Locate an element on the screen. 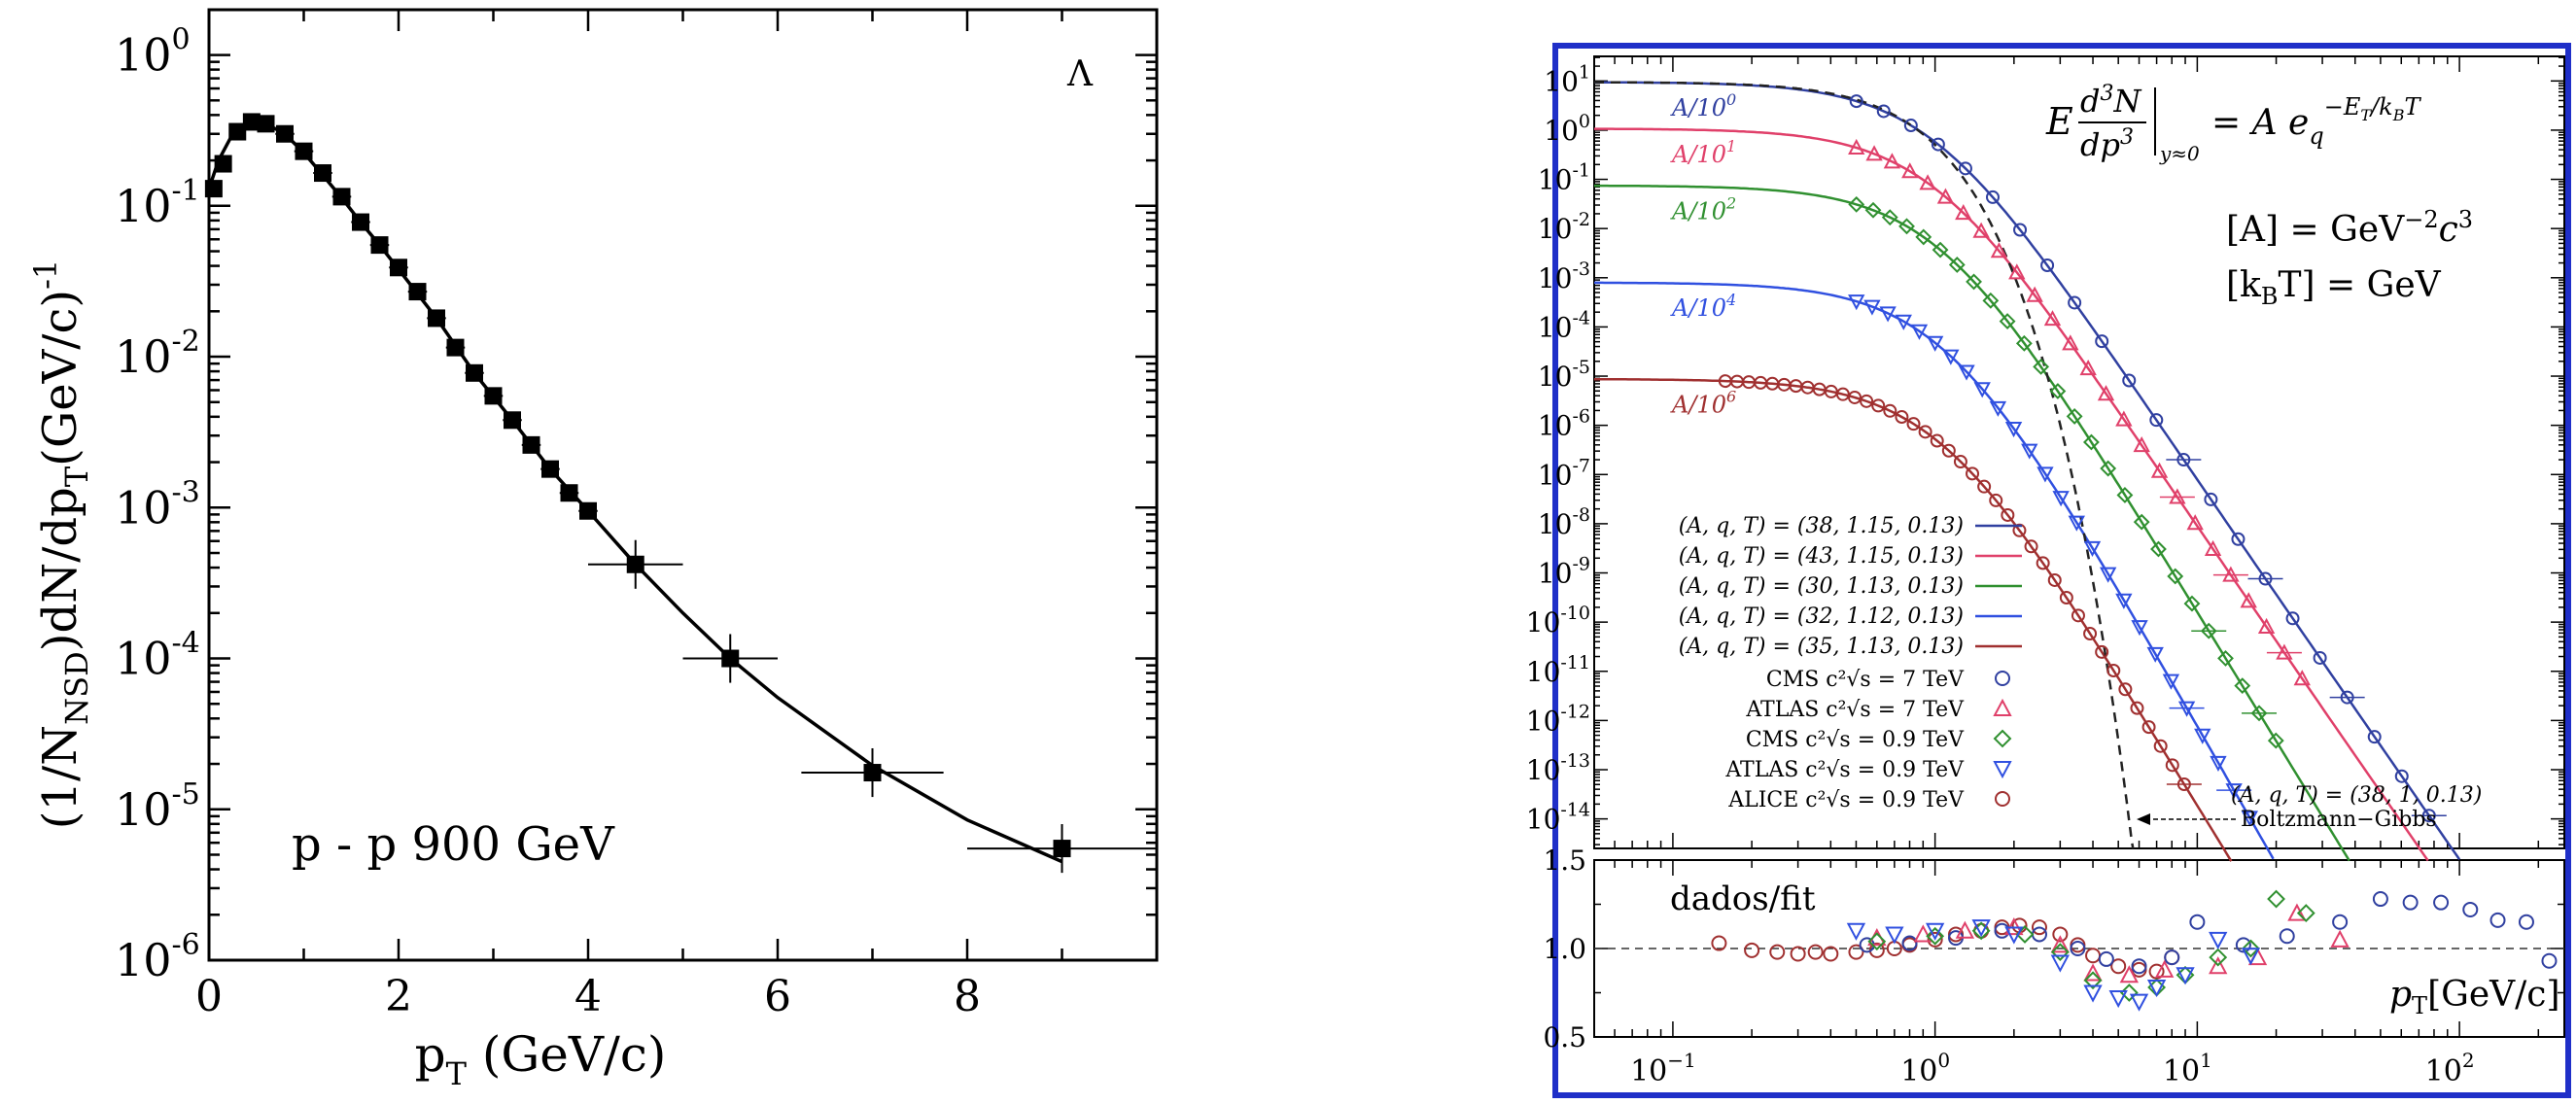  right-y-tick-label: 10⁻⁷ is located at coordinates (1564, 473).